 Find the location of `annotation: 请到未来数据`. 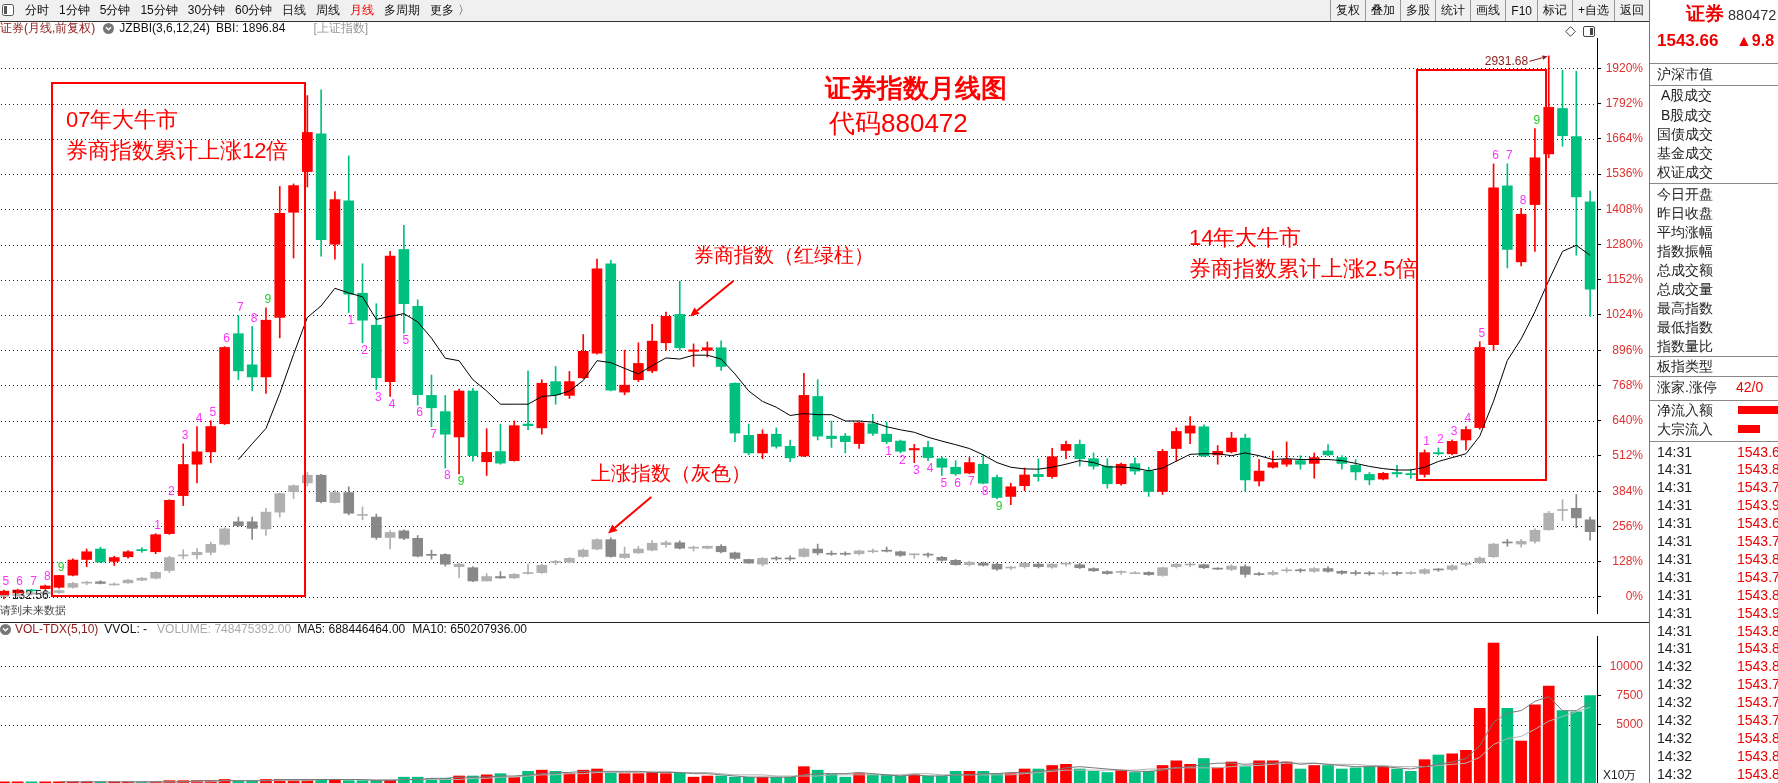

annotation: 请到未来数据 is located at coordinates (33, 610).